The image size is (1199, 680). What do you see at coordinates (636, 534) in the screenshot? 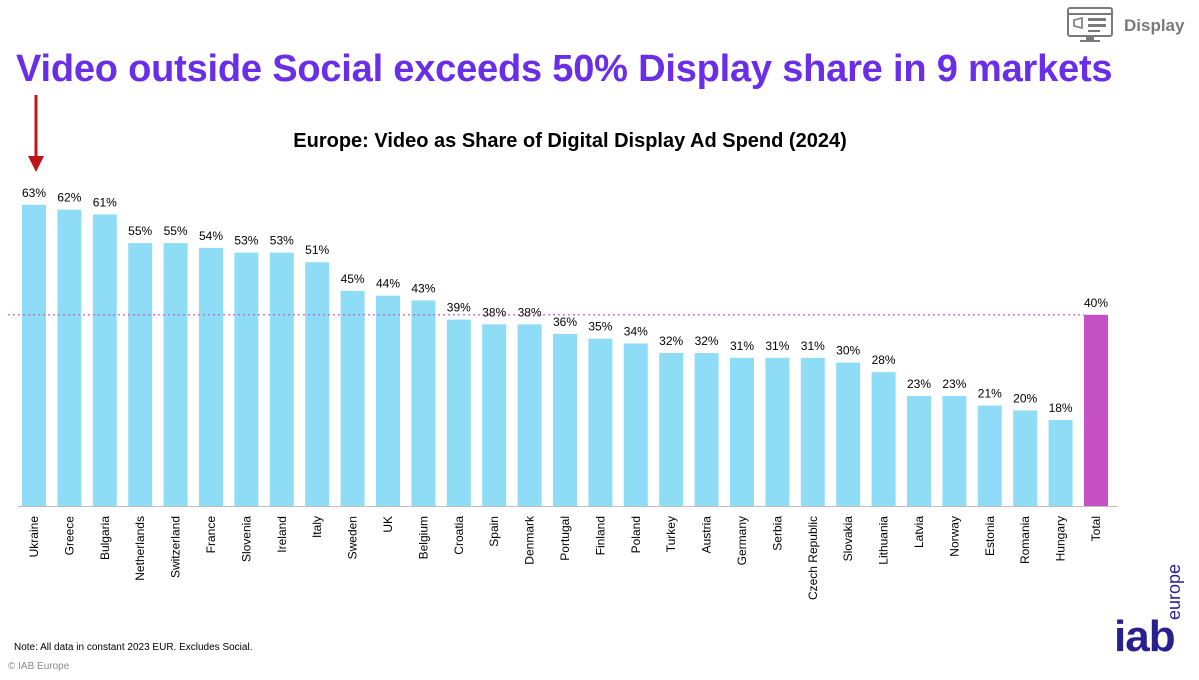
I see `category-label: Poland` at bounding box center [636, 534].